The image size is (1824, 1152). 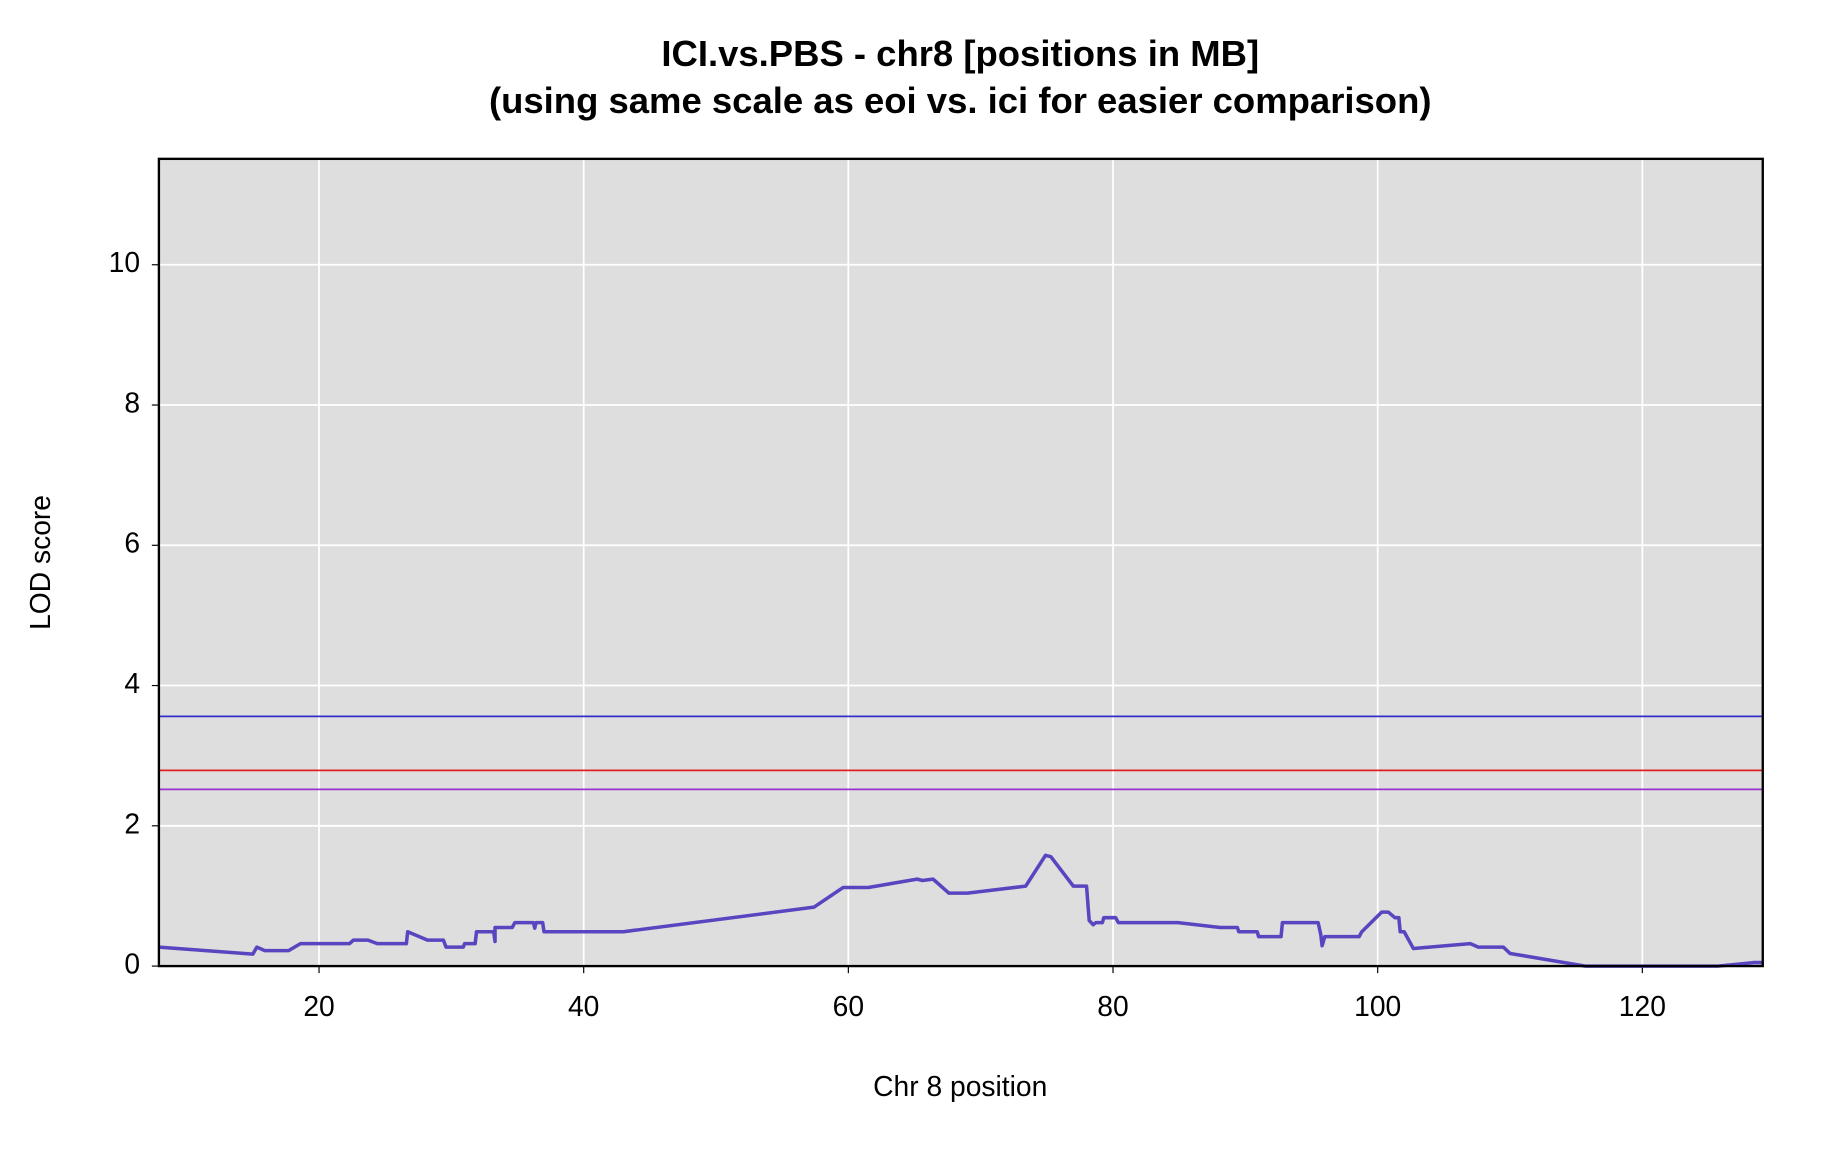 I want to click on x-tick-label: 100, so click(x=1377, y=1006).